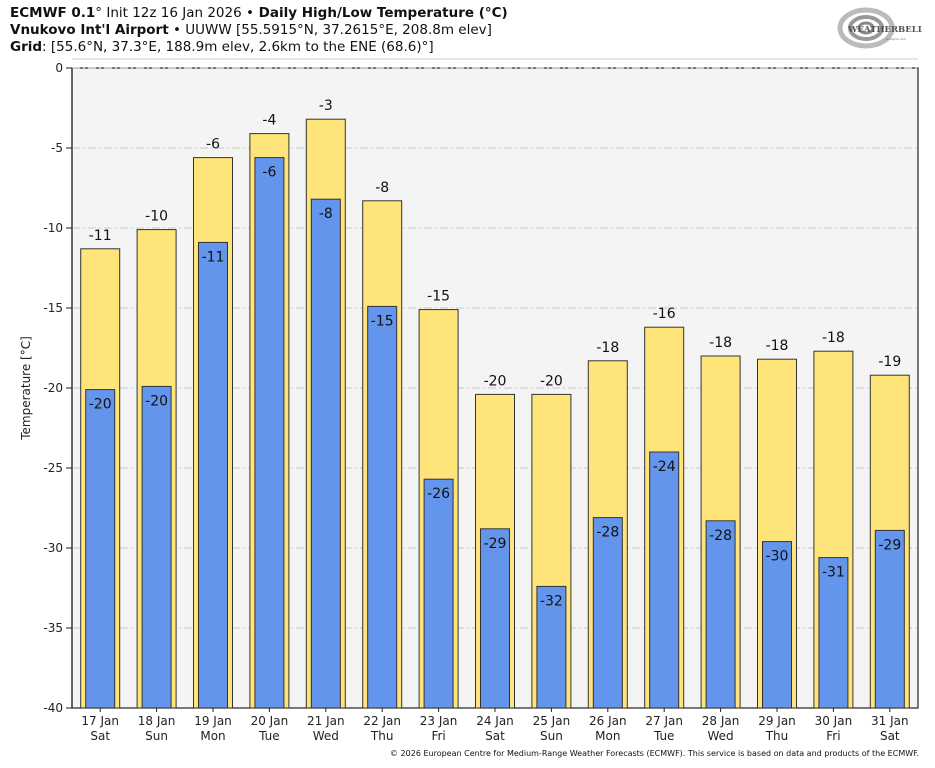  I want to click on station-name: Vnukovo Int'l Airport, so click(89, 30).